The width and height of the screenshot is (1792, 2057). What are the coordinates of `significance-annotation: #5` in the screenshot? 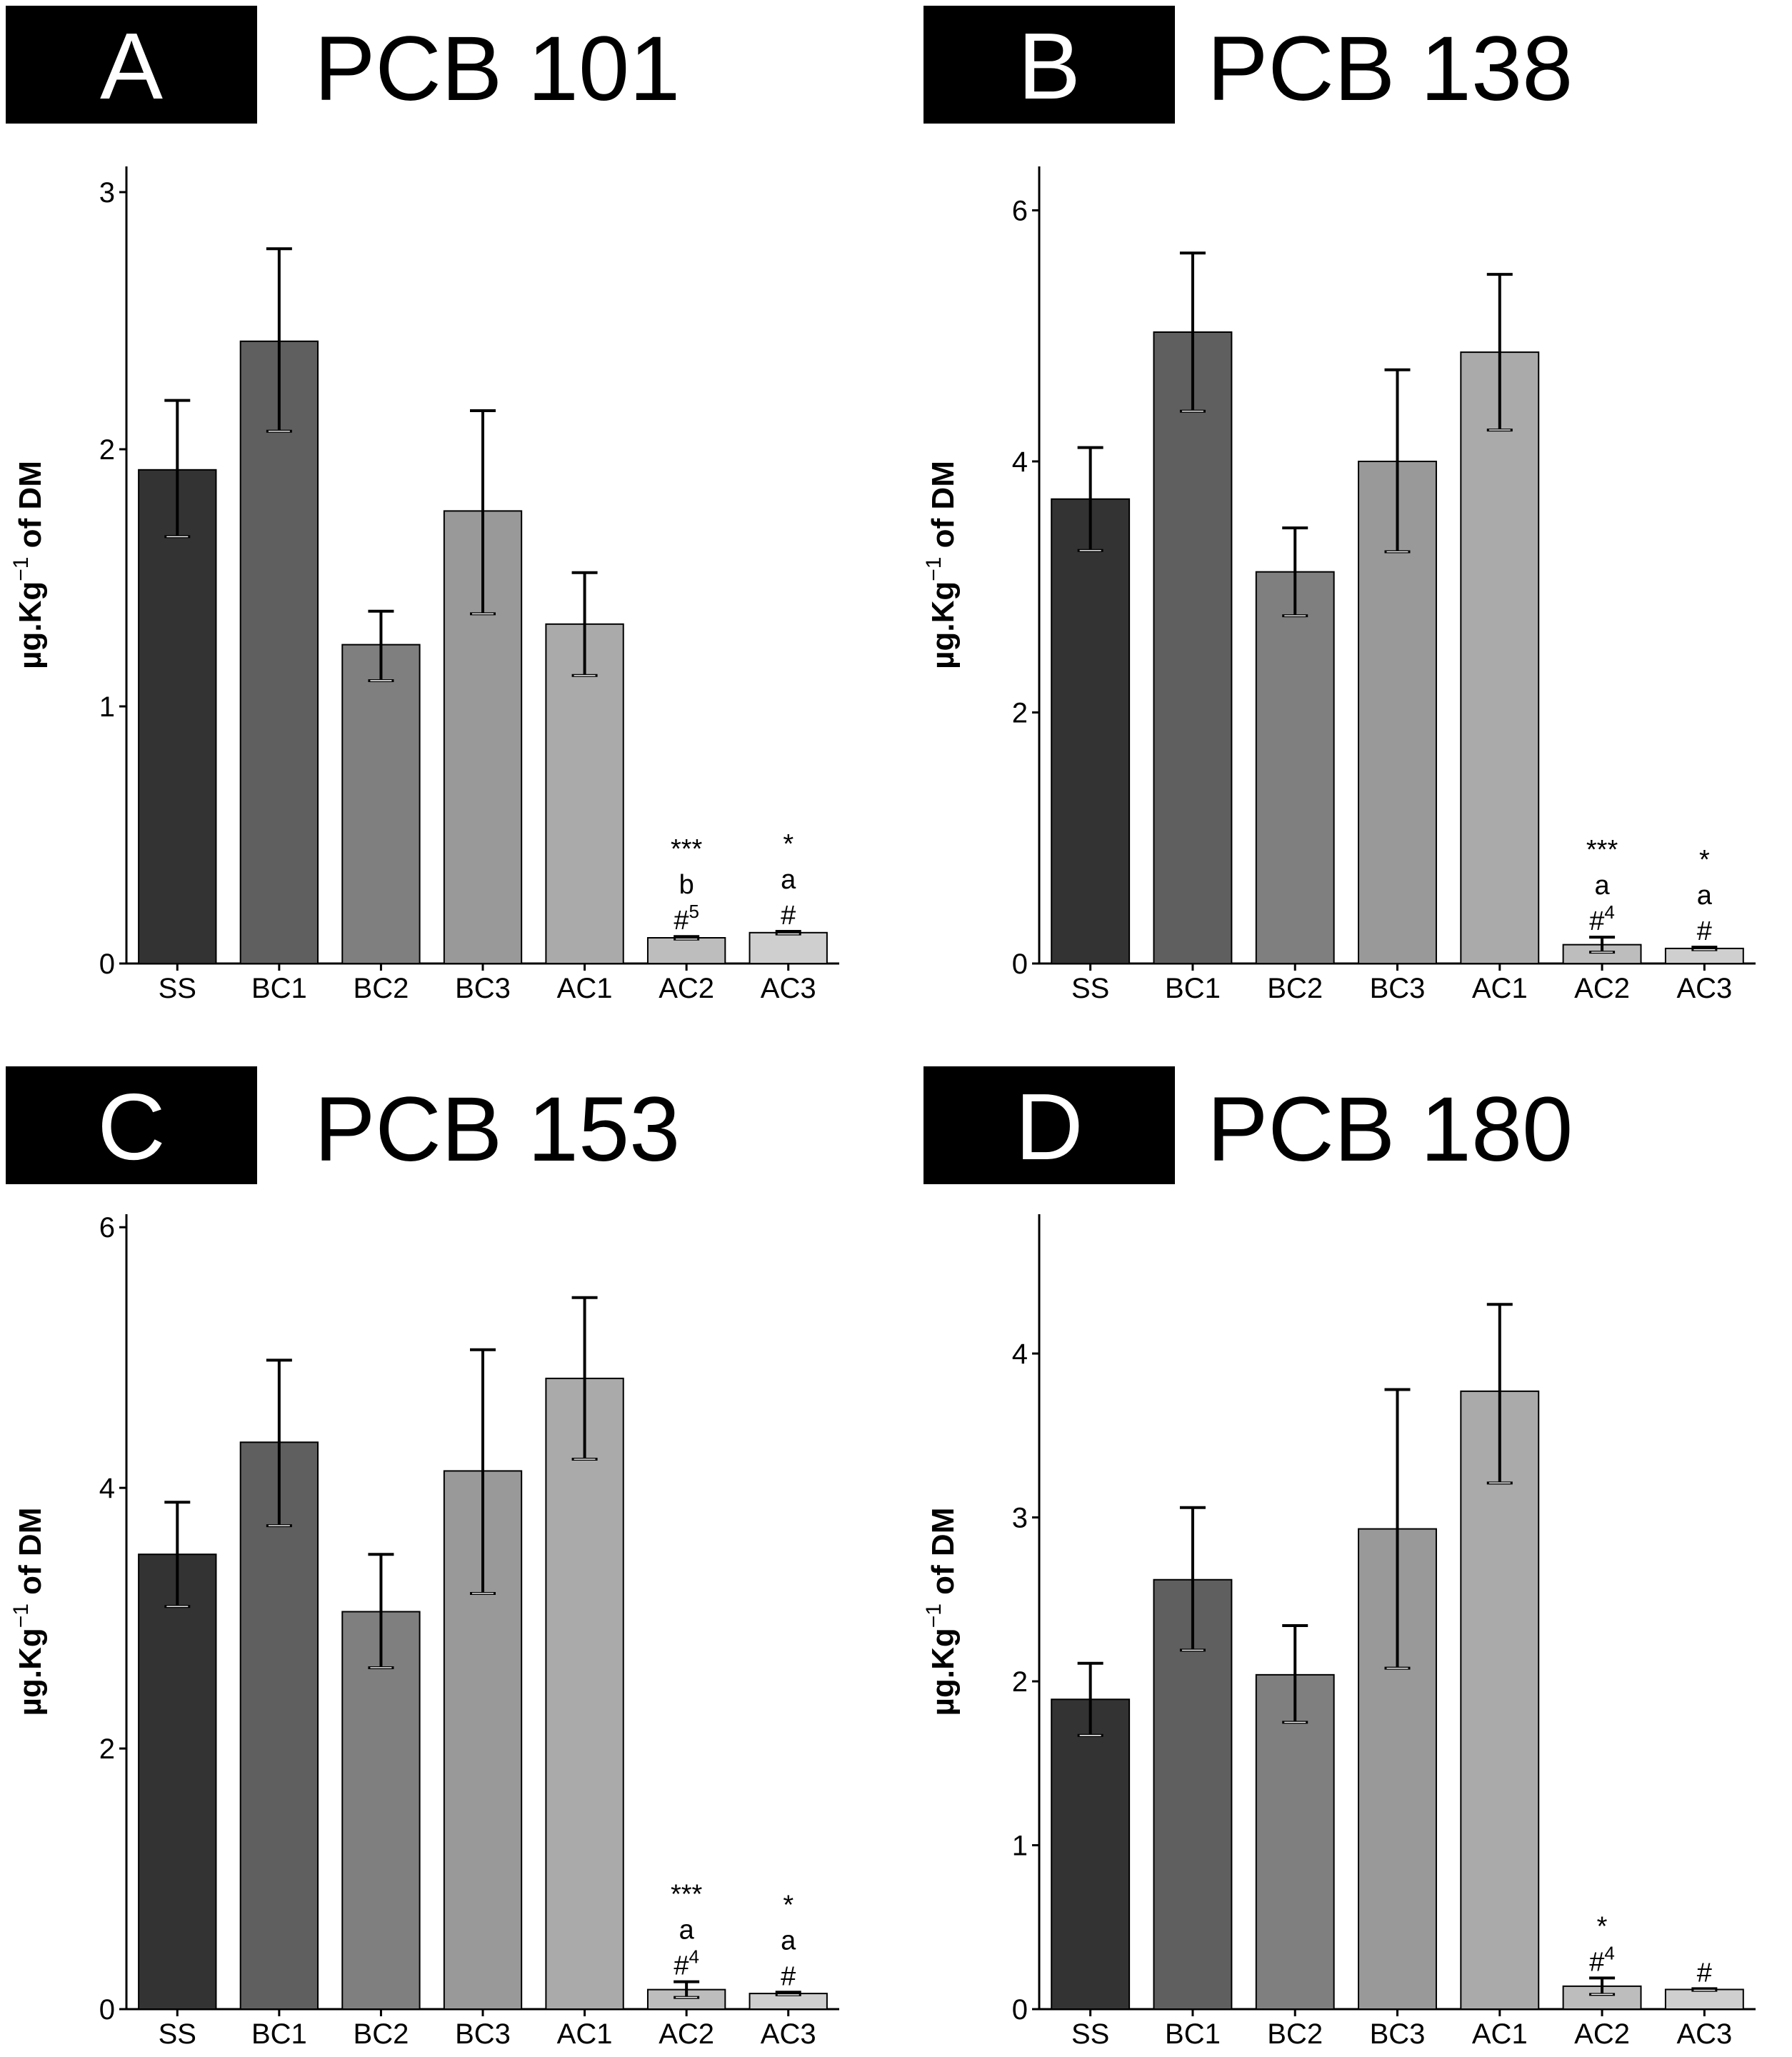 It's located at (686, 918).